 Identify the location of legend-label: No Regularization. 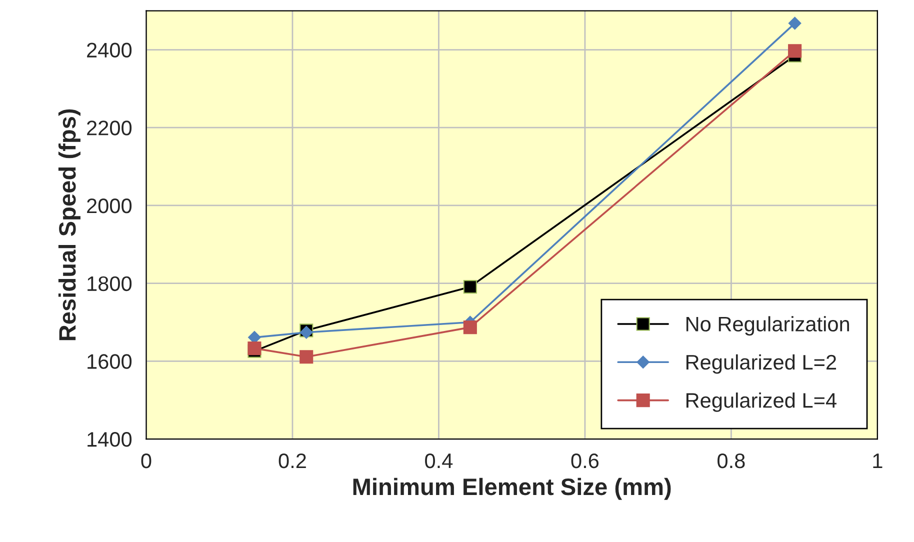
(768, 326).